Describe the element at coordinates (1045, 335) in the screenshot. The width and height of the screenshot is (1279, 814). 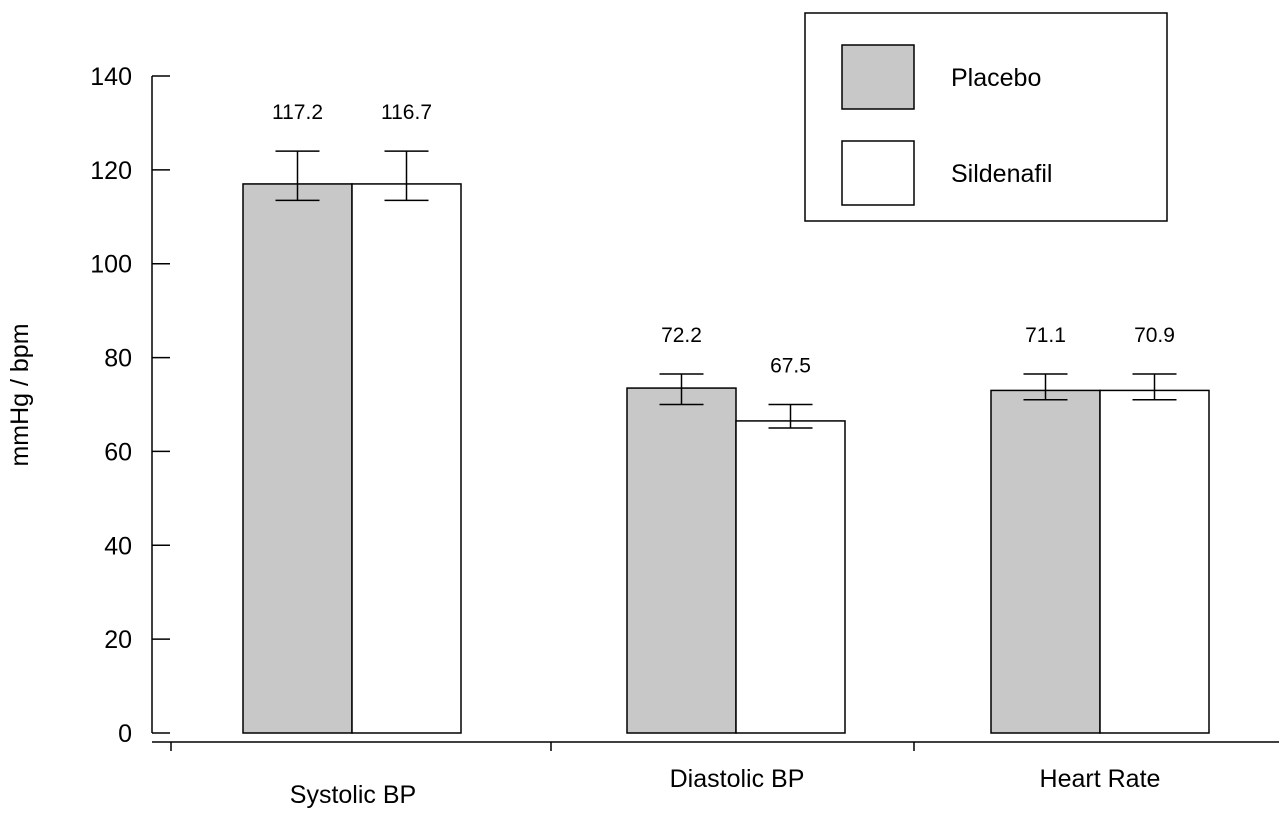
I see `data-label: 71.1` at that location.